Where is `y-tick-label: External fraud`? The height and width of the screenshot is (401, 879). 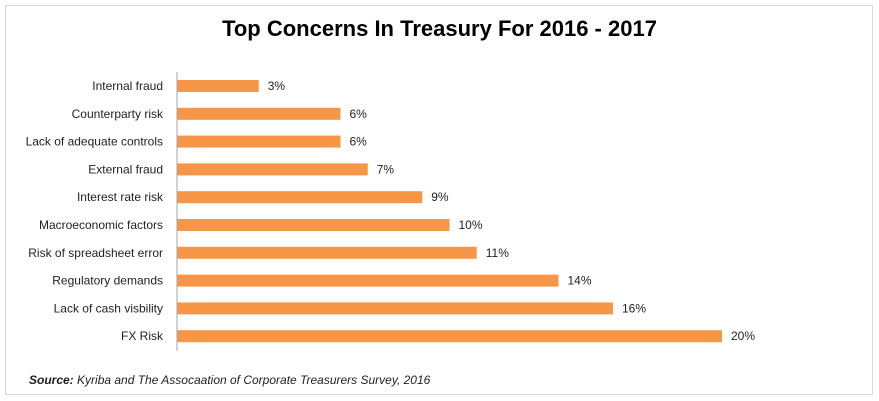 y-tick-label: External fraud is located at coordinates (125, 169).